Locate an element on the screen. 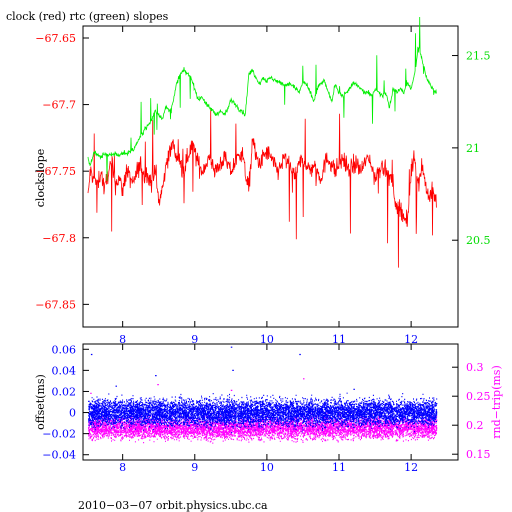 Image resolution: width=512 pixels, height=512 pixels. y2-tick-label: 0.2 is located at coordinates (475, 425).